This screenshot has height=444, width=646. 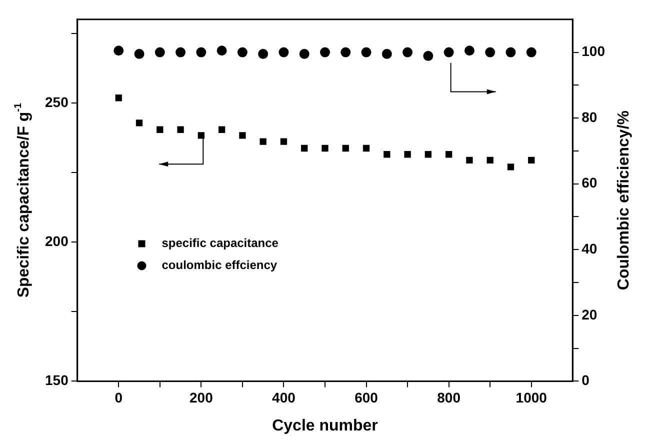 I want to click on y2-axis-title: Coulombic efficiency/%, so click(x=623, y=200).